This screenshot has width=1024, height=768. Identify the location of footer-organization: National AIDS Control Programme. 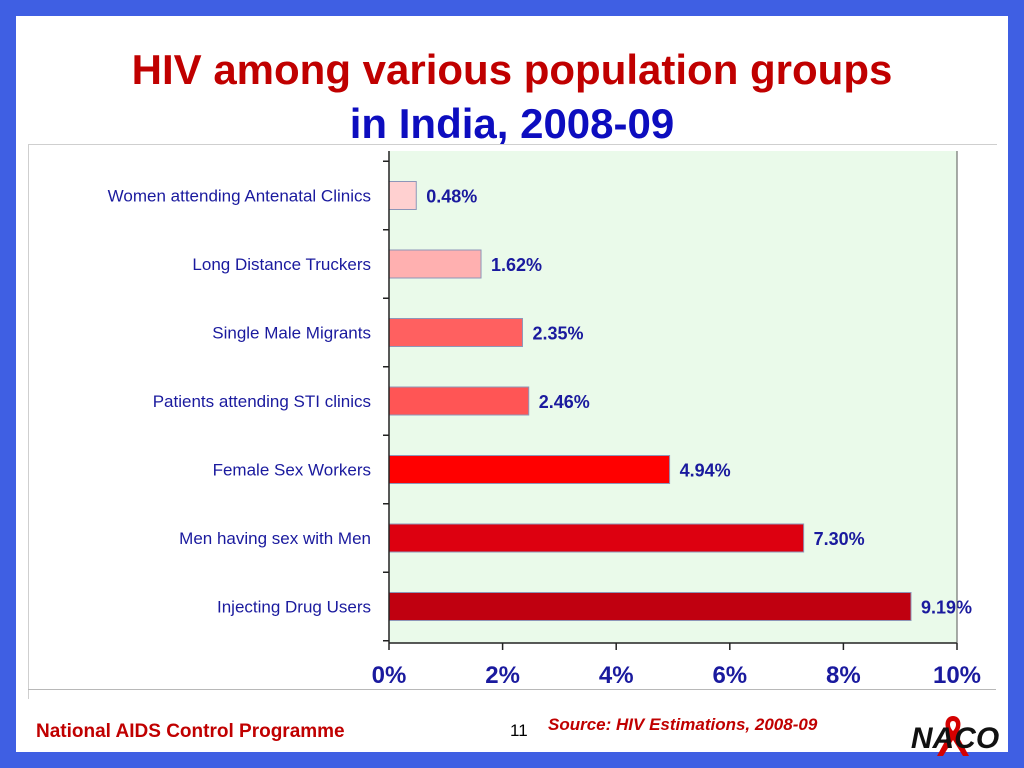
(190, 731).